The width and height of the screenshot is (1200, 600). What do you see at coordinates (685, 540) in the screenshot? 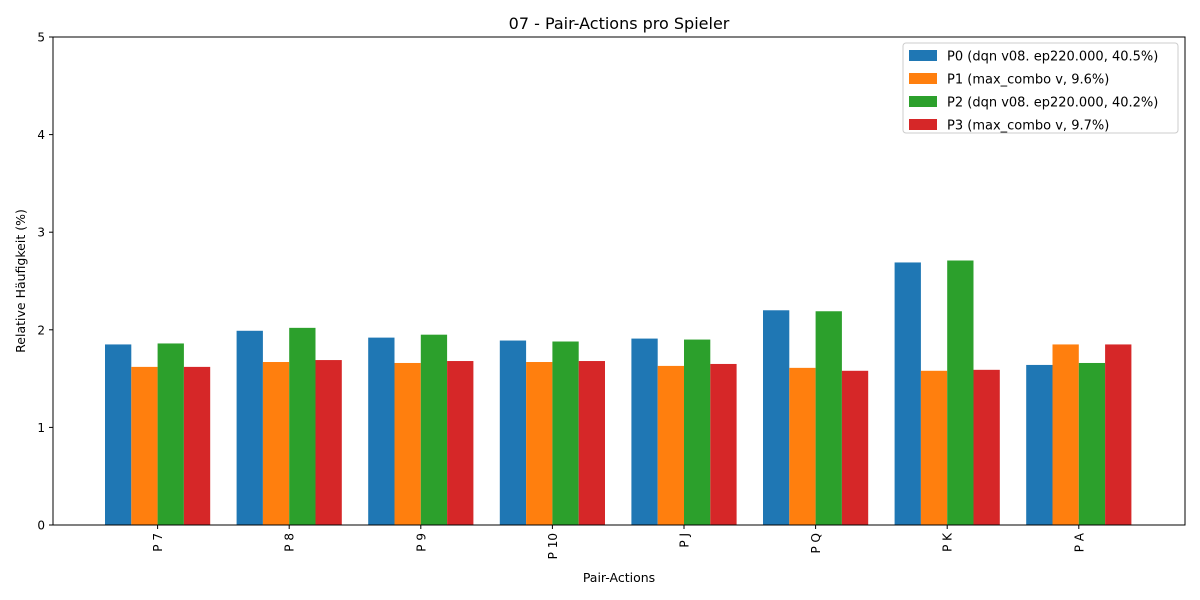
I see `x-tick-label: P J` at bounding box center [685, 540].